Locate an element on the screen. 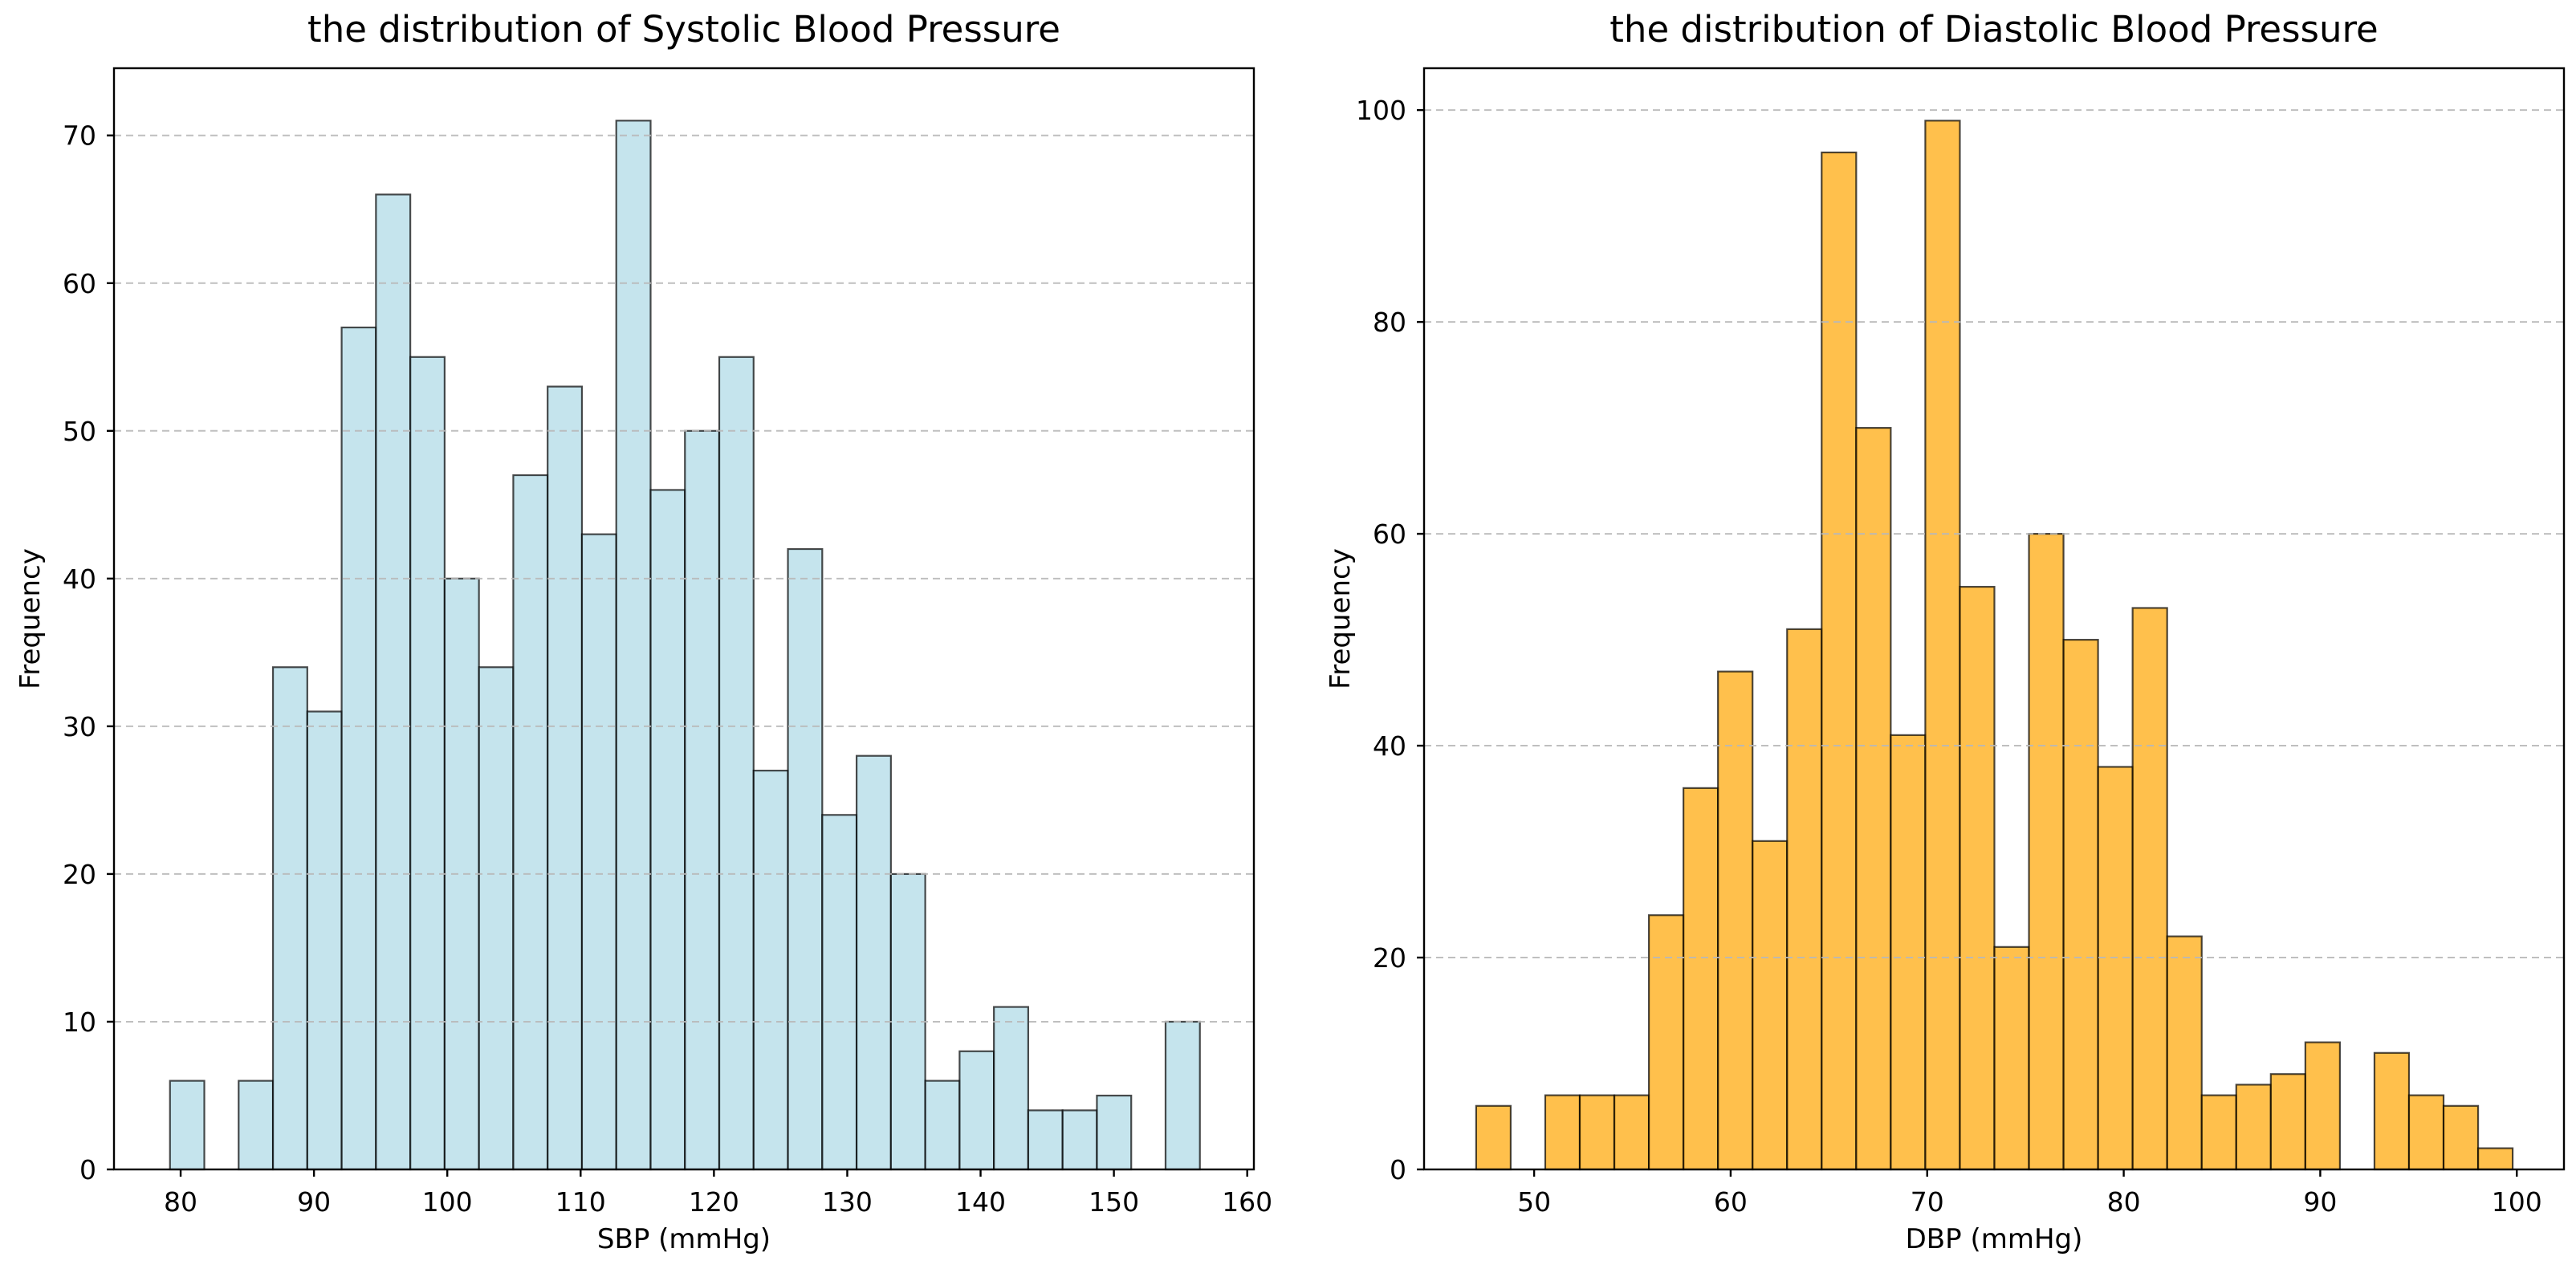 This screenshot has height=1281, width=2576. x-tick-label: 70 is located at coordinates (1928, 1202).